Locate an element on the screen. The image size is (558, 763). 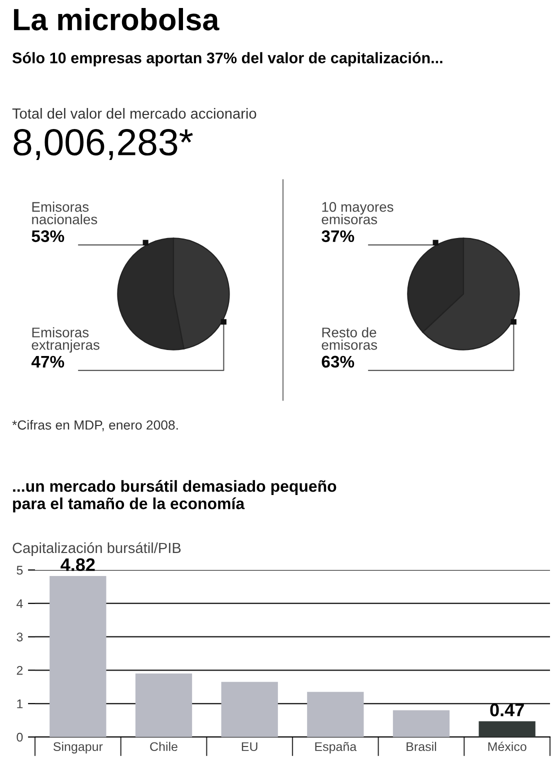
x-tick-label: Singapur is located at coordinates (78, 748).